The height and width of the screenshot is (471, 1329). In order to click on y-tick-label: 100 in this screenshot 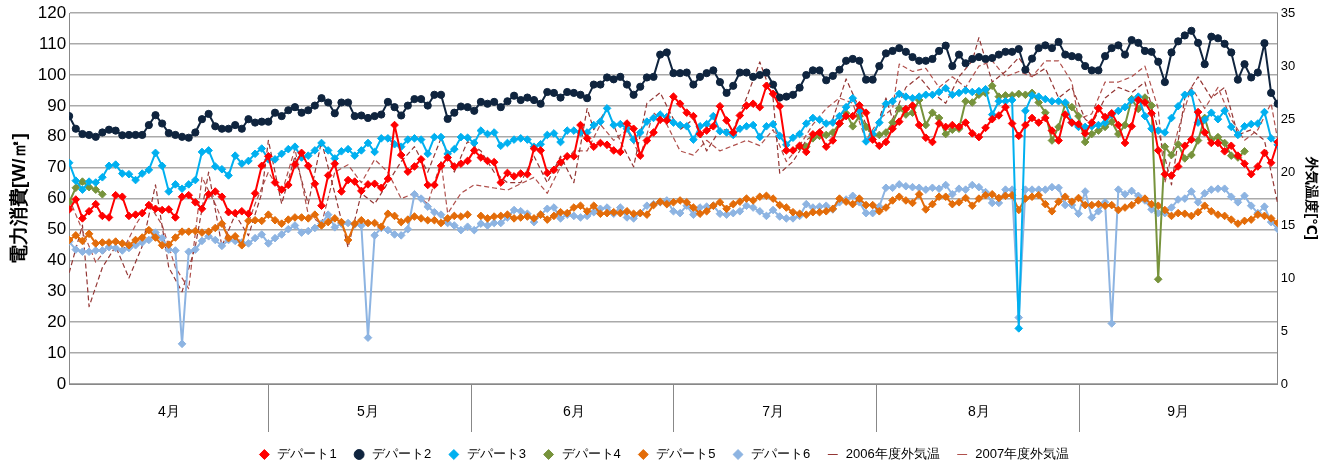, I will do `click(52, 74)`.